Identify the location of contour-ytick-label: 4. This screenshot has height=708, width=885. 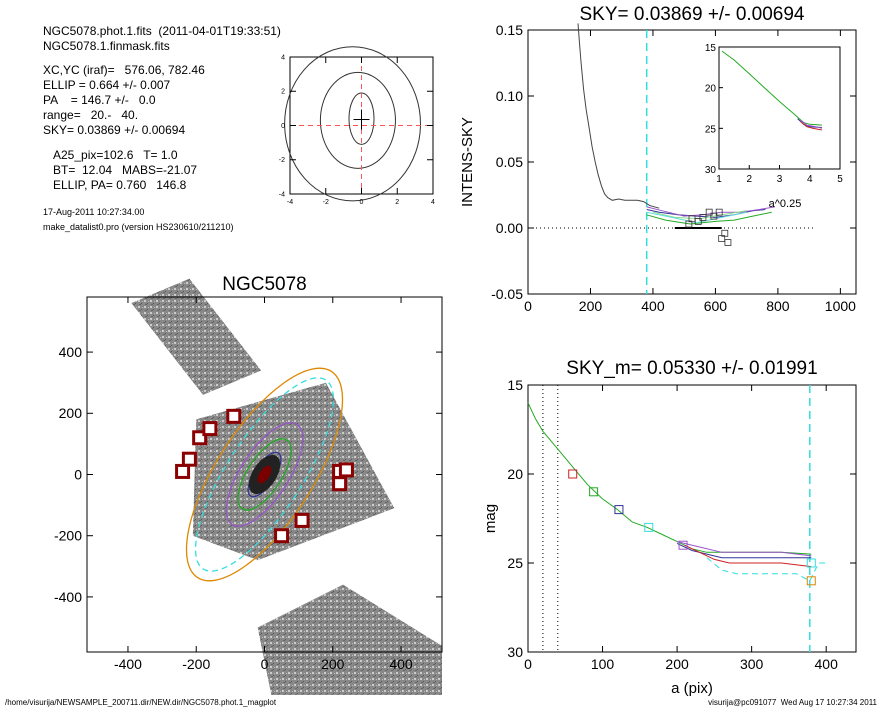
(283, 57).